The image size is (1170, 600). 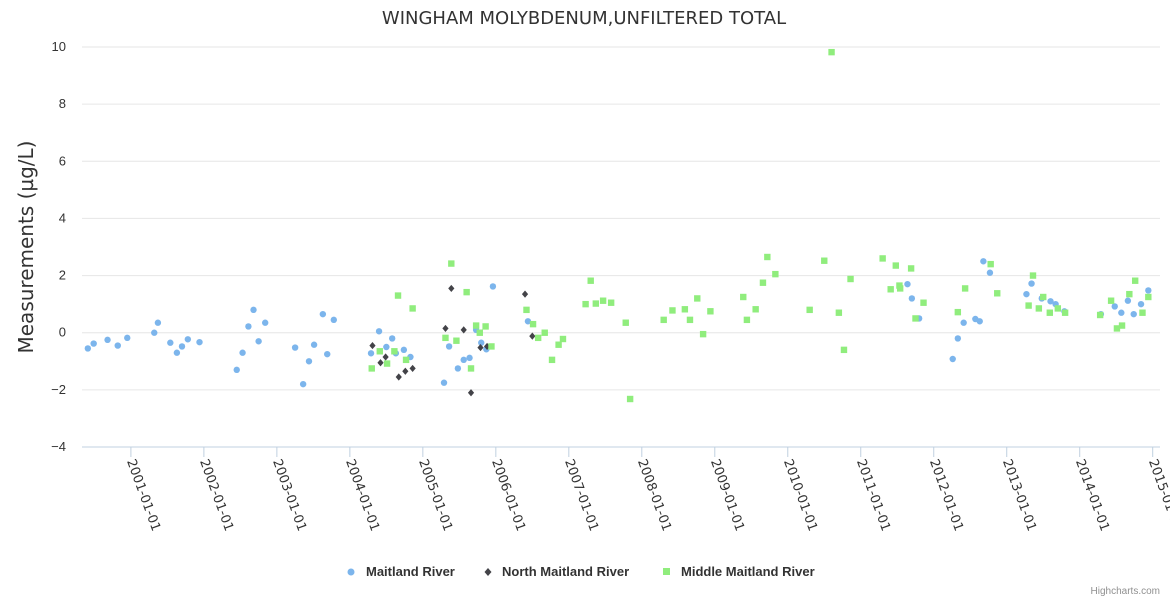 What do you see at coordinates (401, 571) in the screenshot?
I see `legend-item-maitland: Maitland River` at bounding box center [401, 571].